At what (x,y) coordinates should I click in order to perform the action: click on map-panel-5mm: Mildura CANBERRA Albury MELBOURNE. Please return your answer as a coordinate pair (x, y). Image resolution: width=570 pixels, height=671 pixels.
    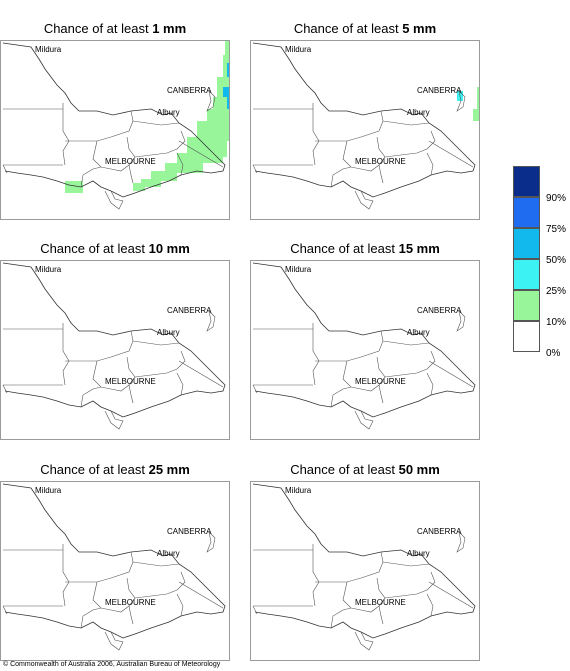
    Looking at the image, I should click on (365, 130).